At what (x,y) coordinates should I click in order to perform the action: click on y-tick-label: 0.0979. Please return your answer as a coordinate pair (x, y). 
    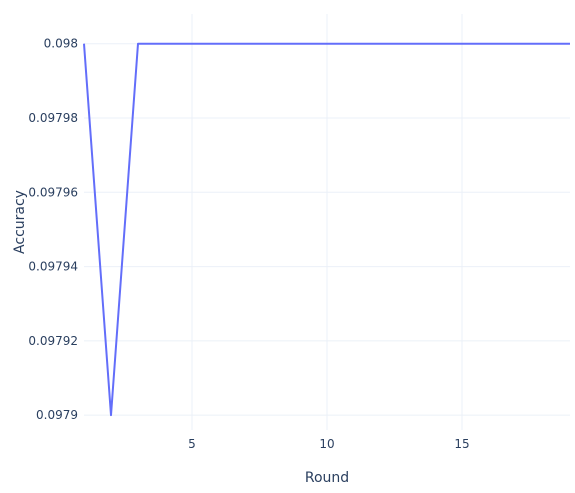
    Looking at the image, I should click on (57, 415).